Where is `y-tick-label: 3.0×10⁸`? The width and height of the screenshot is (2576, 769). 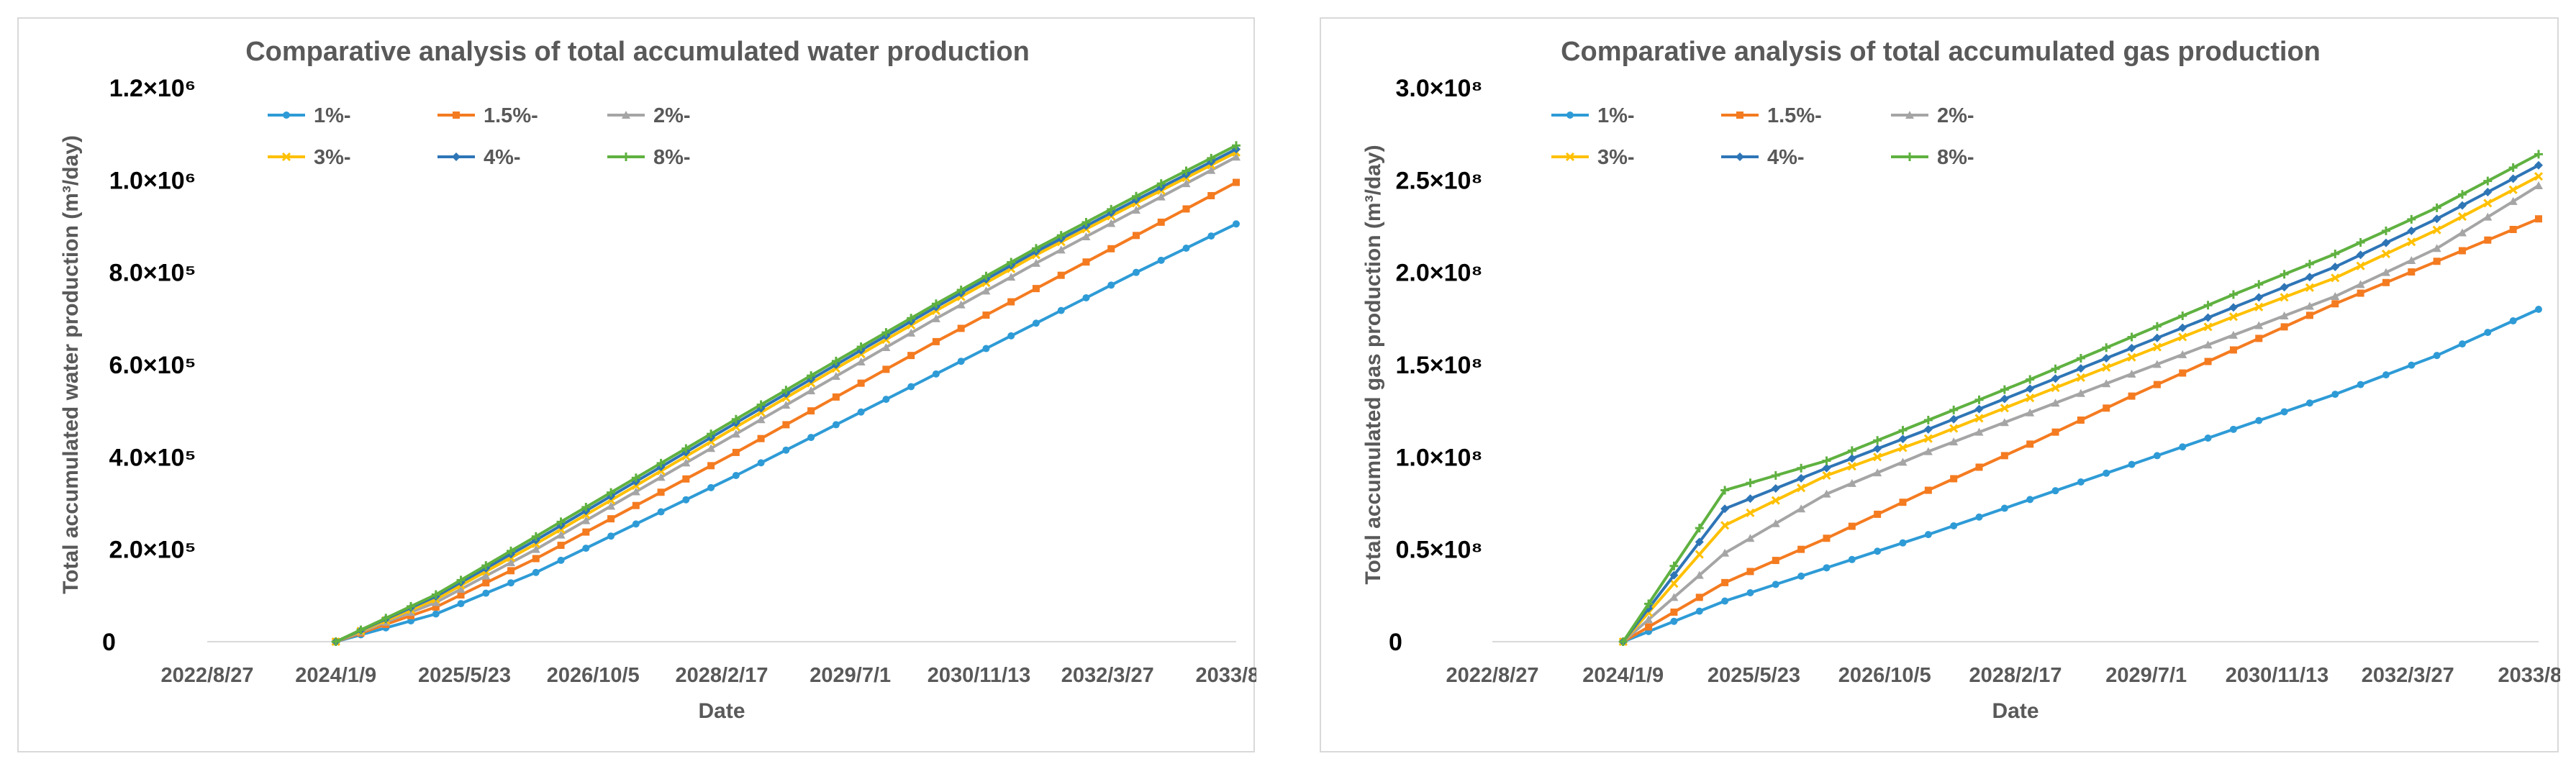
y-tick-label: 3.0×10⁸ is located at coordinates (1438, 88).